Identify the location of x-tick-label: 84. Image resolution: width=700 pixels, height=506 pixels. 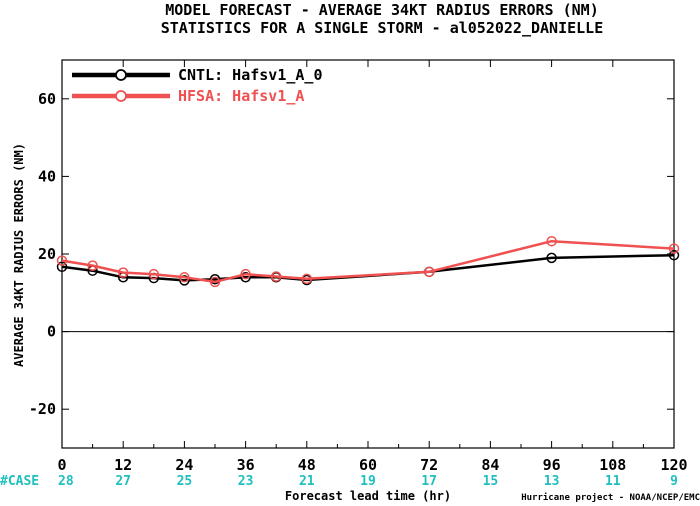
(490, 465).